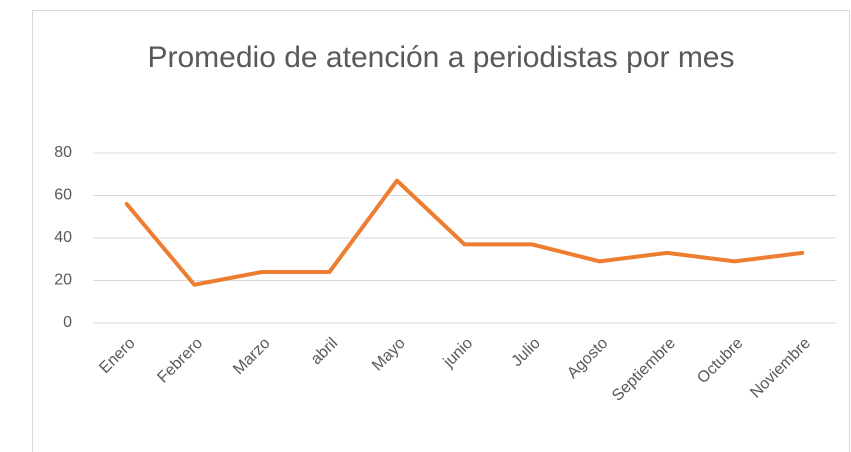 The width and height of the screenshot is (851, 452). Describe the element at coordinates (63, 237) in the screenshot. I see `y-tick-label: 40` at that location.